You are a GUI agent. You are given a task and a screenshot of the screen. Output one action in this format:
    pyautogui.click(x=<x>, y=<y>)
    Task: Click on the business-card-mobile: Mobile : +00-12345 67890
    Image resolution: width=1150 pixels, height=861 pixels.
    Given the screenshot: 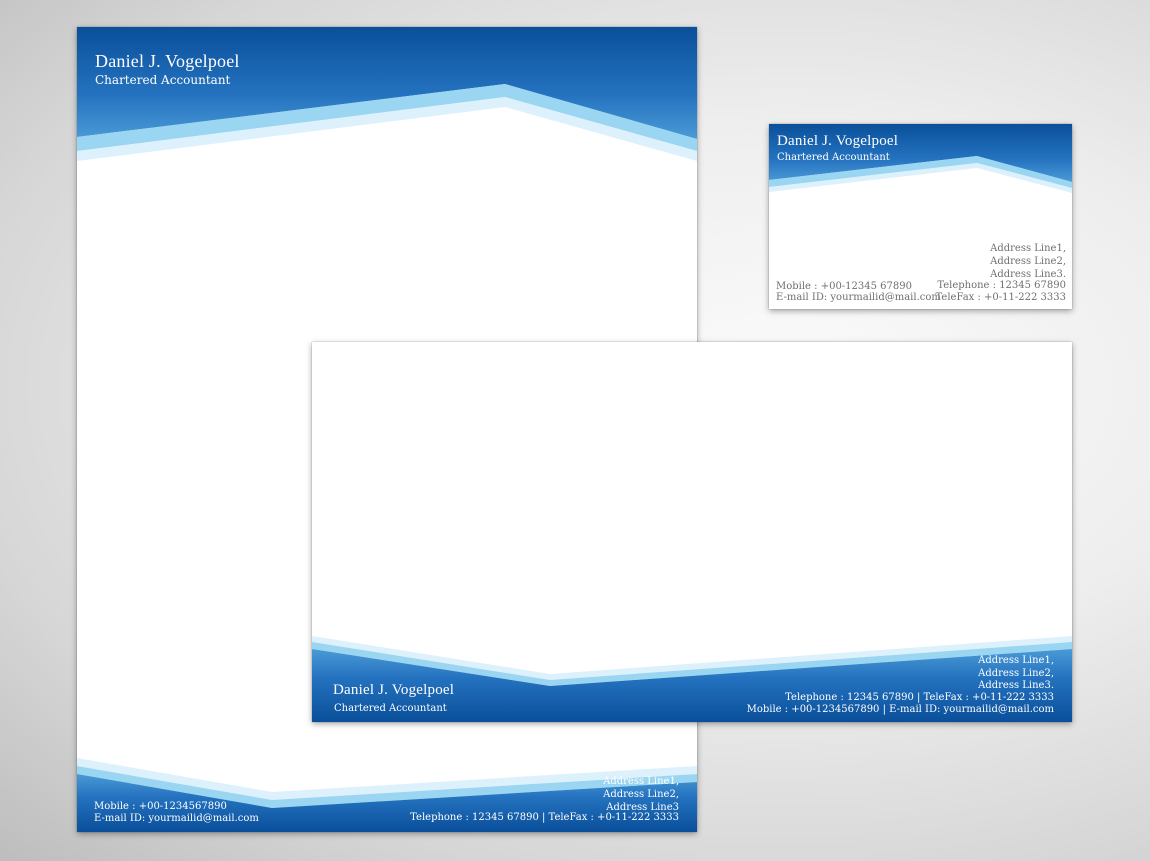 What is the action you would take?
    pyautogui.click(x=844, y=286)
    